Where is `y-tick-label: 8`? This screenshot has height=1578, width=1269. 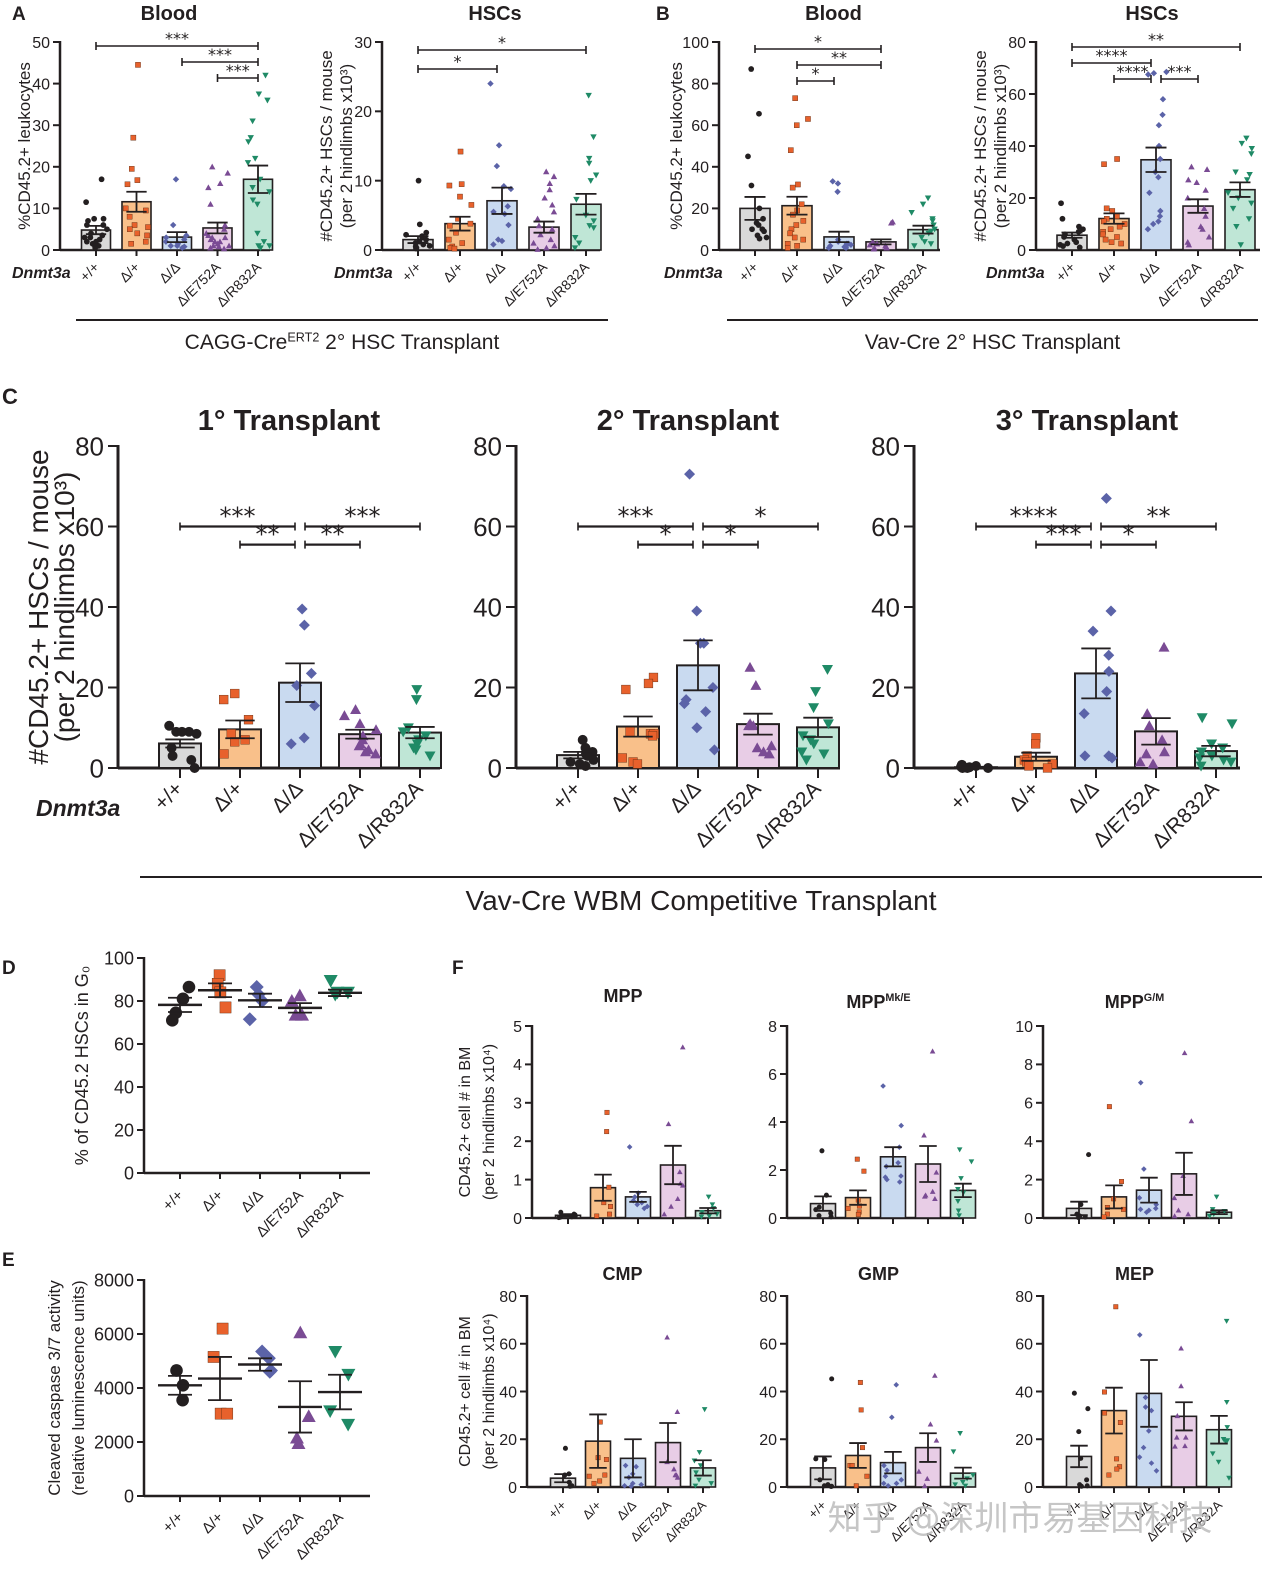
y-tick-label: 8 is located at coordinates (772, 1027).